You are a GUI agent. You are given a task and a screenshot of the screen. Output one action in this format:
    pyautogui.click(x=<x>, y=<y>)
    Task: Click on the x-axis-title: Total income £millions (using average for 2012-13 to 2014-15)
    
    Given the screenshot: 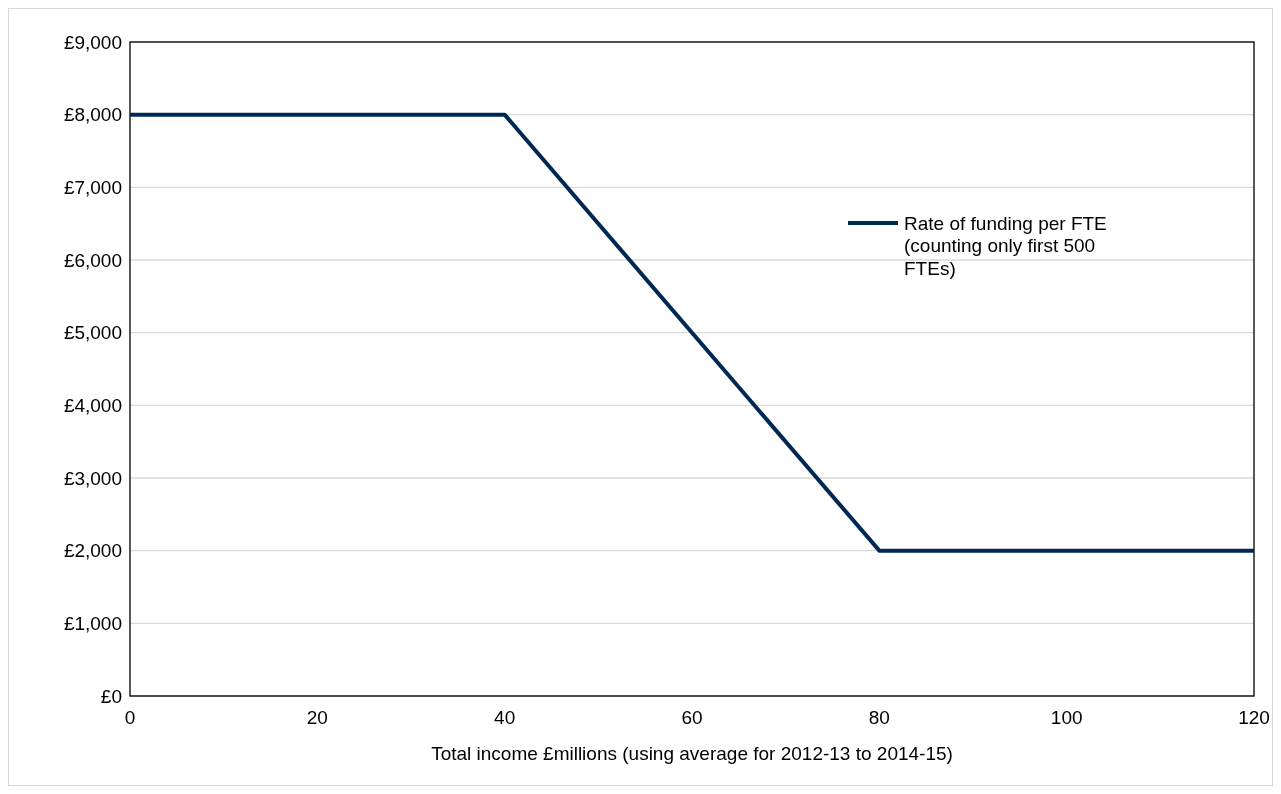 What is the action you would take?
    pyautogui.click(x=692, y=753)
    